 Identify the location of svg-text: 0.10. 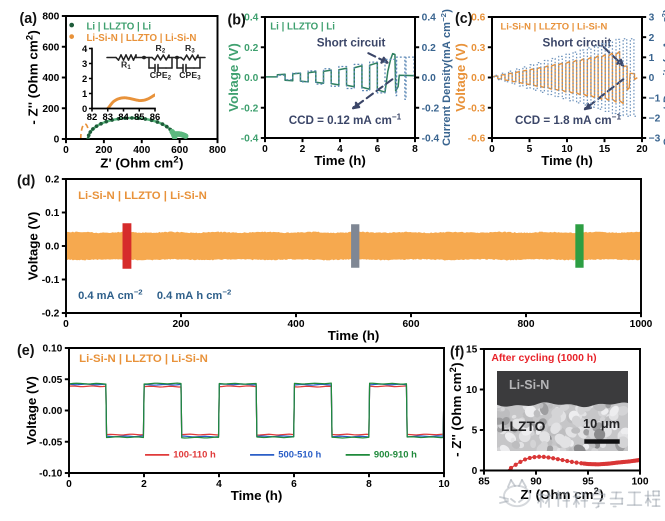
(53, 349).